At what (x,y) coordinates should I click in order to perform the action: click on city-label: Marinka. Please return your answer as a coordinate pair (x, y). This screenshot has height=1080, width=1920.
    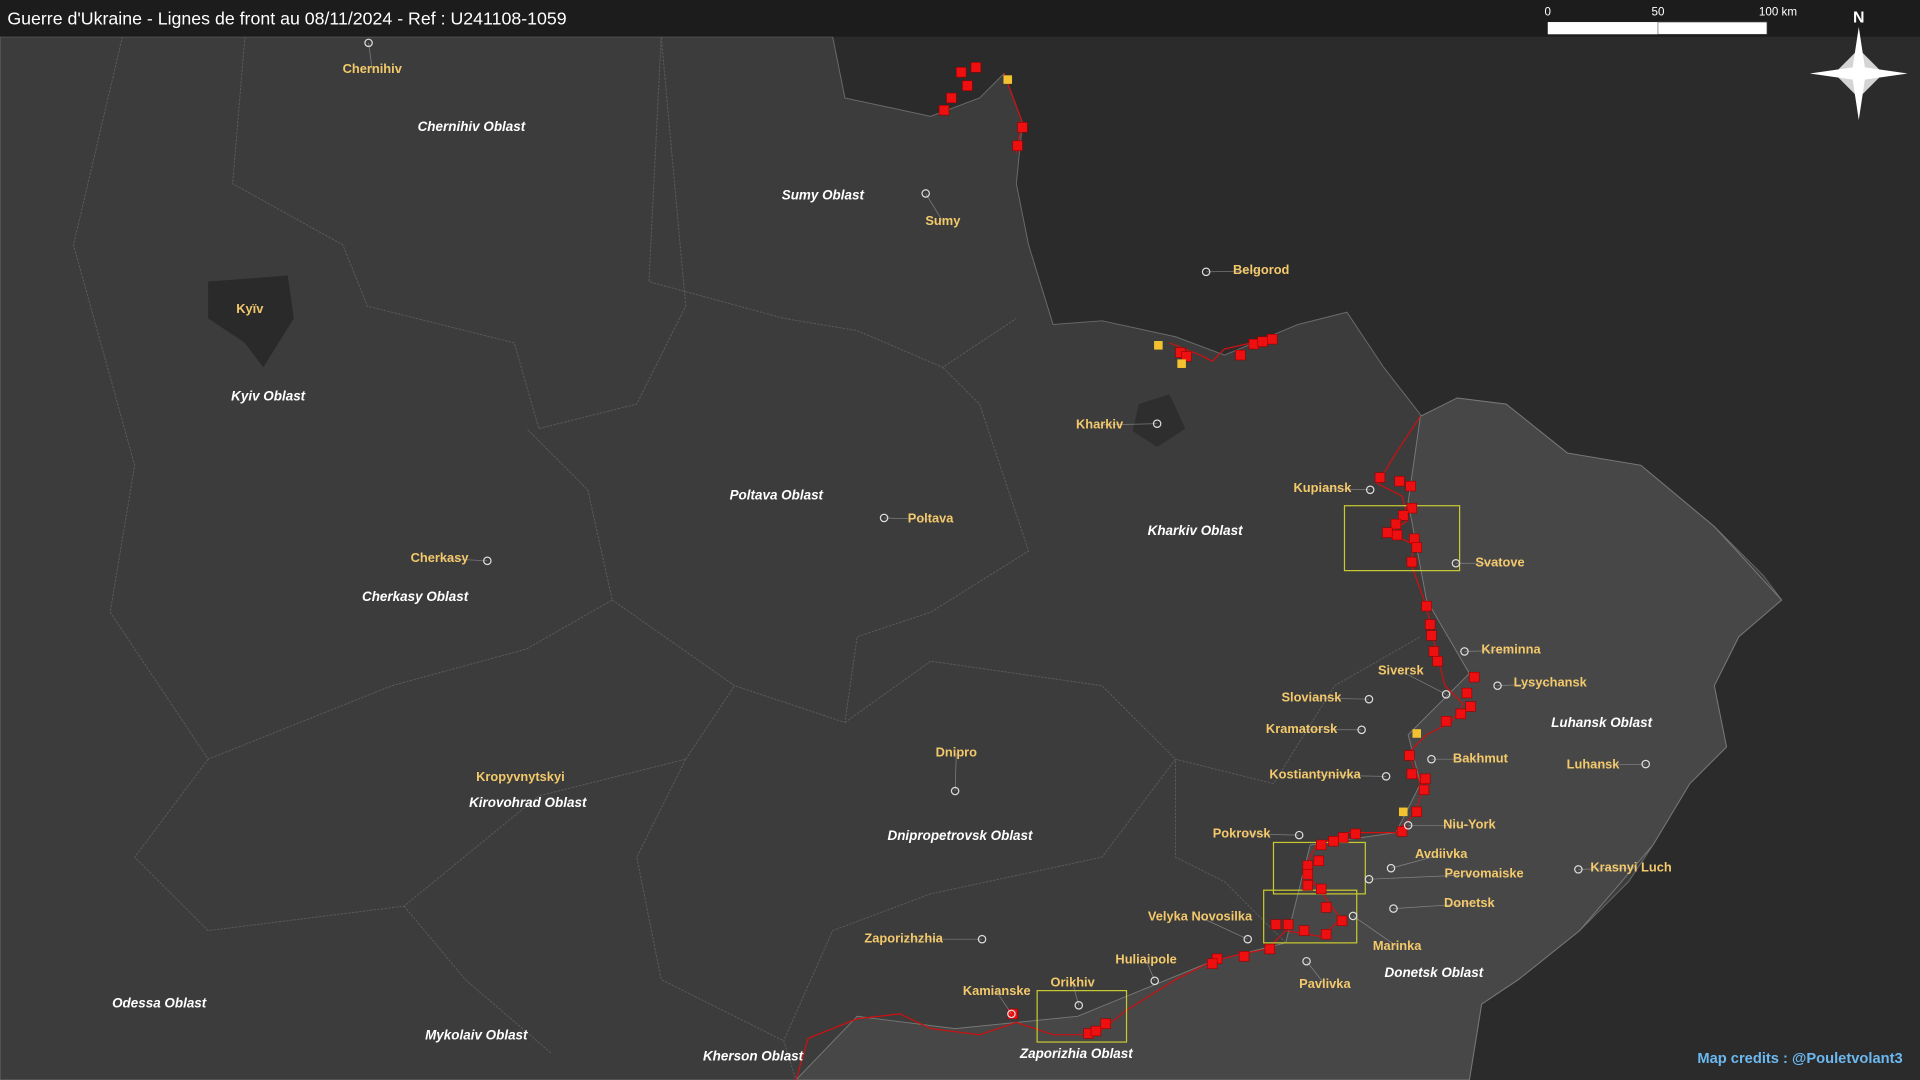
    Looking at the image, I should click on (1397, 945).